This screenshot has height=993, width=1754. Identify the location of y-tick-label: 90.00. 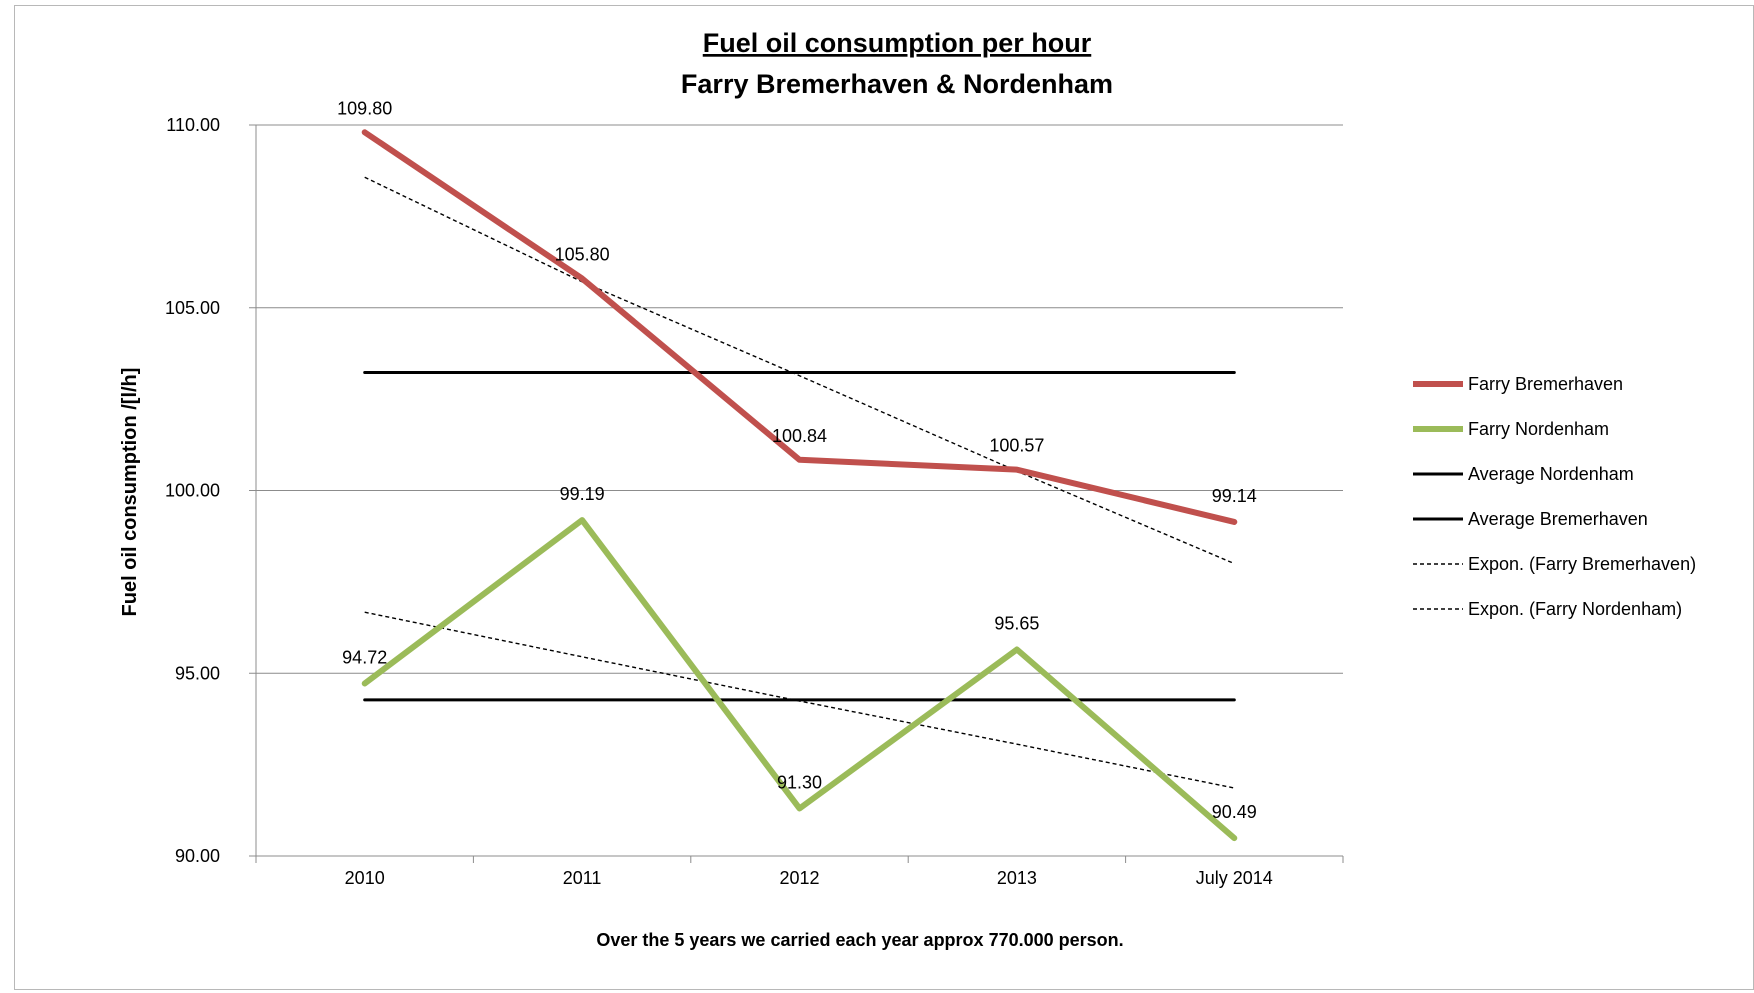
(197, 856).